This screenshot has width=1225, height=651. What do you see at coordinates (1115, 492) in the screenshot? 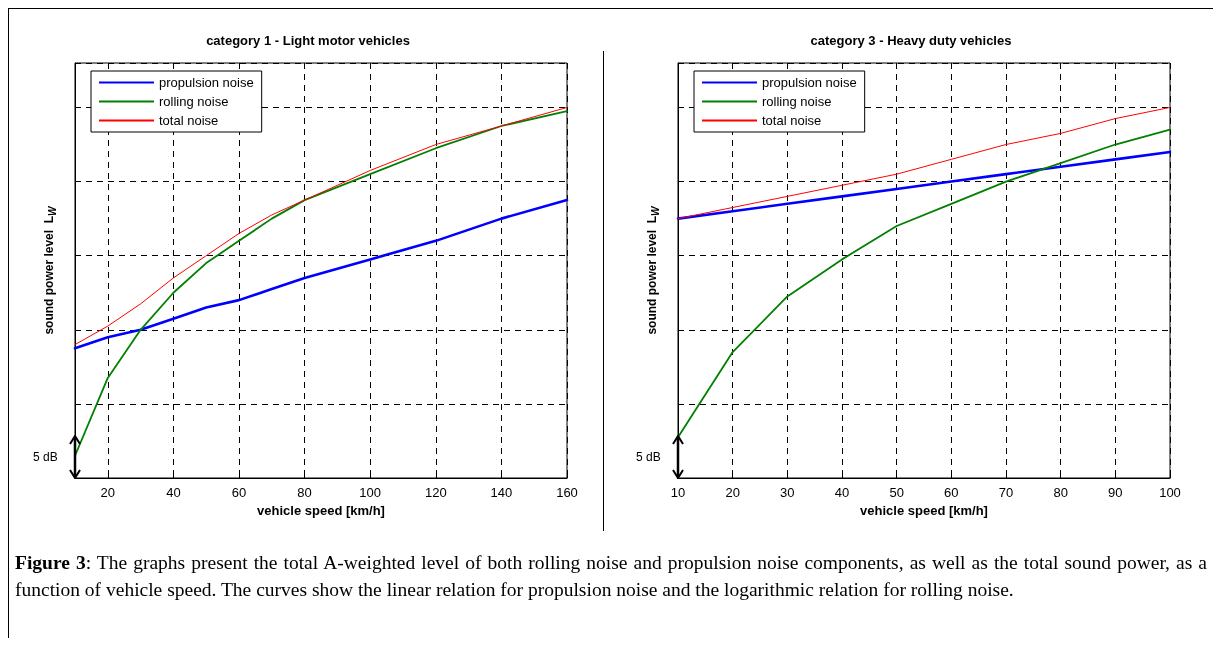
I see `x-tick-label: 90` at bounding box center [1115, 492].